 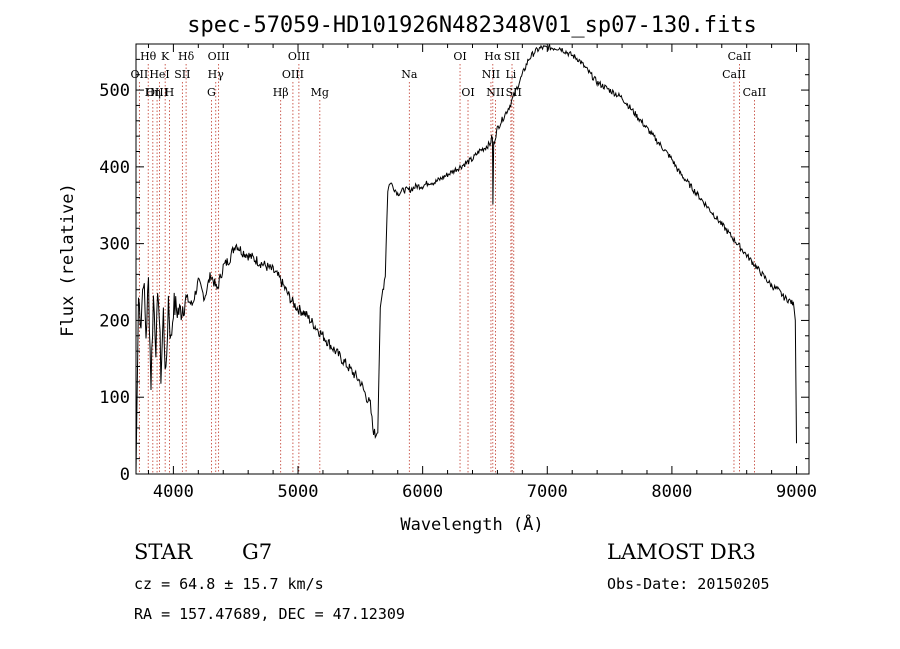 What do you see at coordinates (257, 552) in the screenshot?
I see `object-subclass: G7` at bounding box center [257, 552].